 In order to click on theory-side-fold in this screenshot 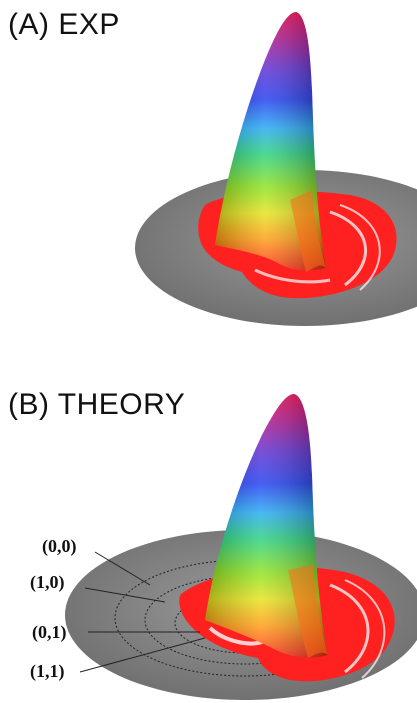, I will do `click(308, 611)`.